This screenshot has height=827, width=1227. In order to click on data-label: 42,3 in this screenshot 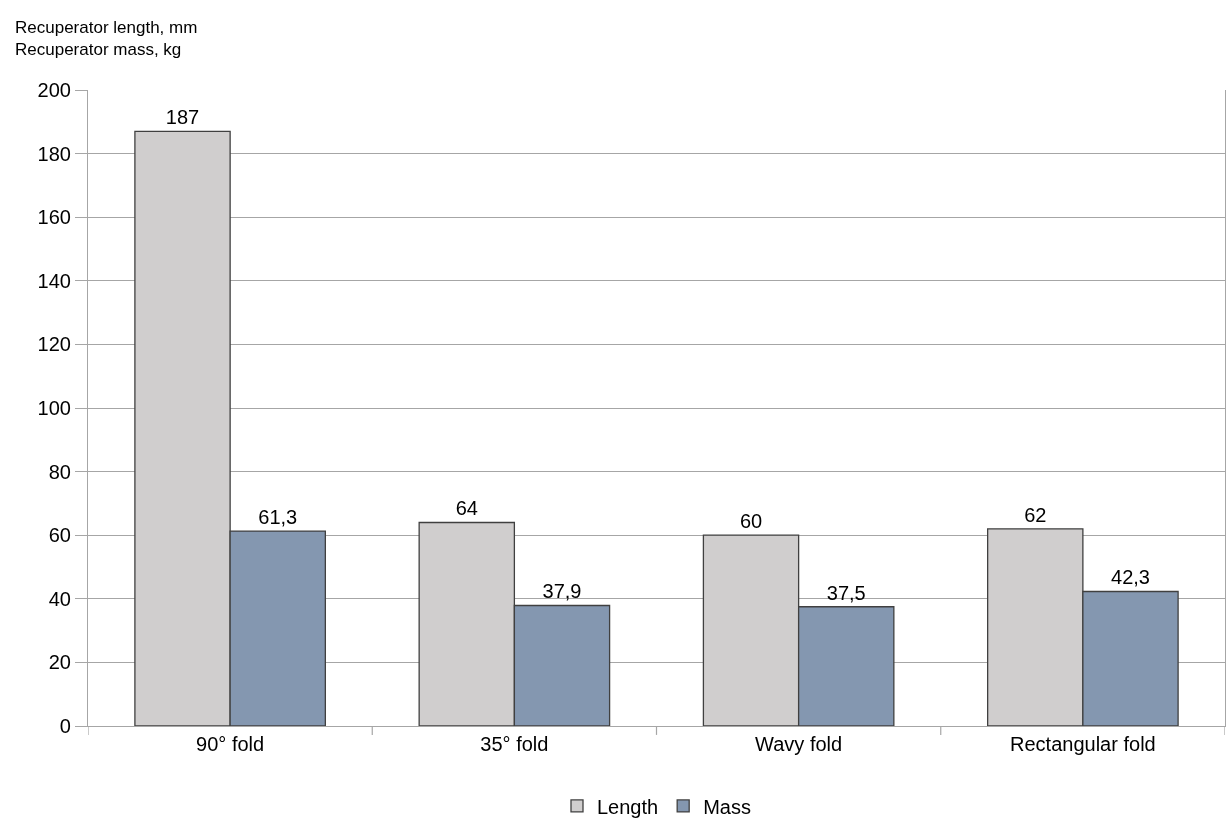, I will do `click(1130, 577)`.